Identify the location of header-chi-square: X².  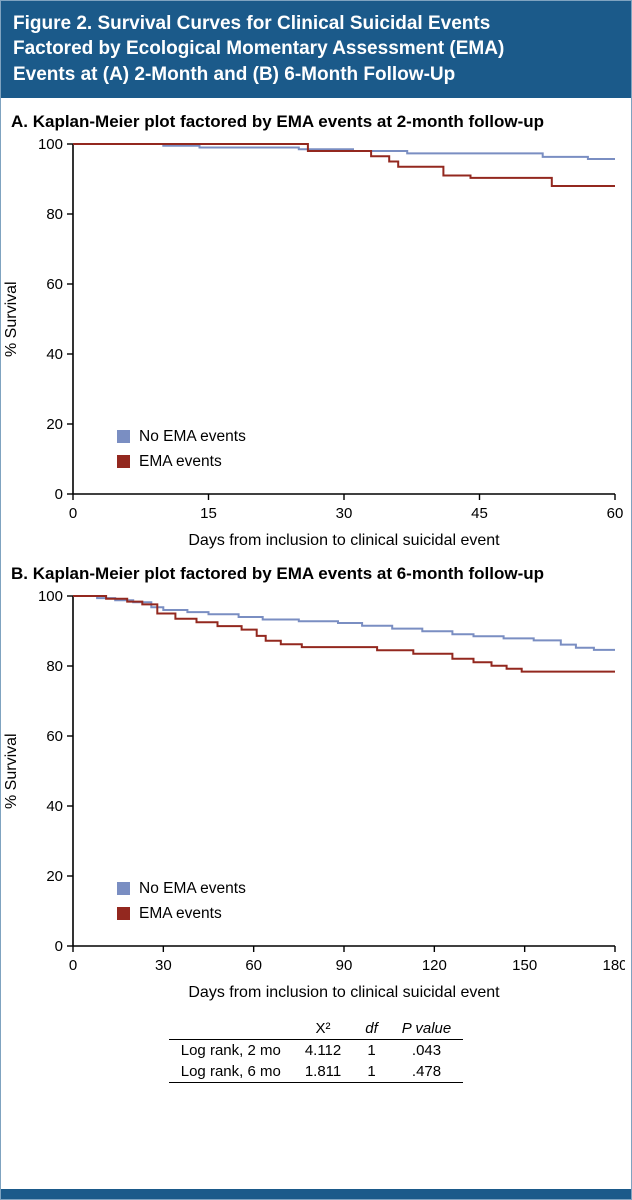
(323, 1028).